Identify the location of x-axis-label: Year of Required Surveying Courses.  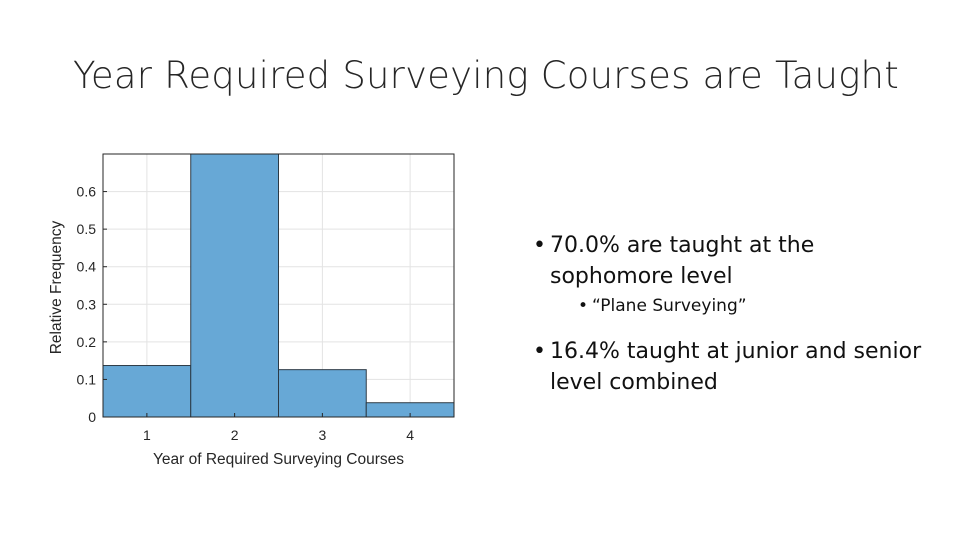
(278, 459).